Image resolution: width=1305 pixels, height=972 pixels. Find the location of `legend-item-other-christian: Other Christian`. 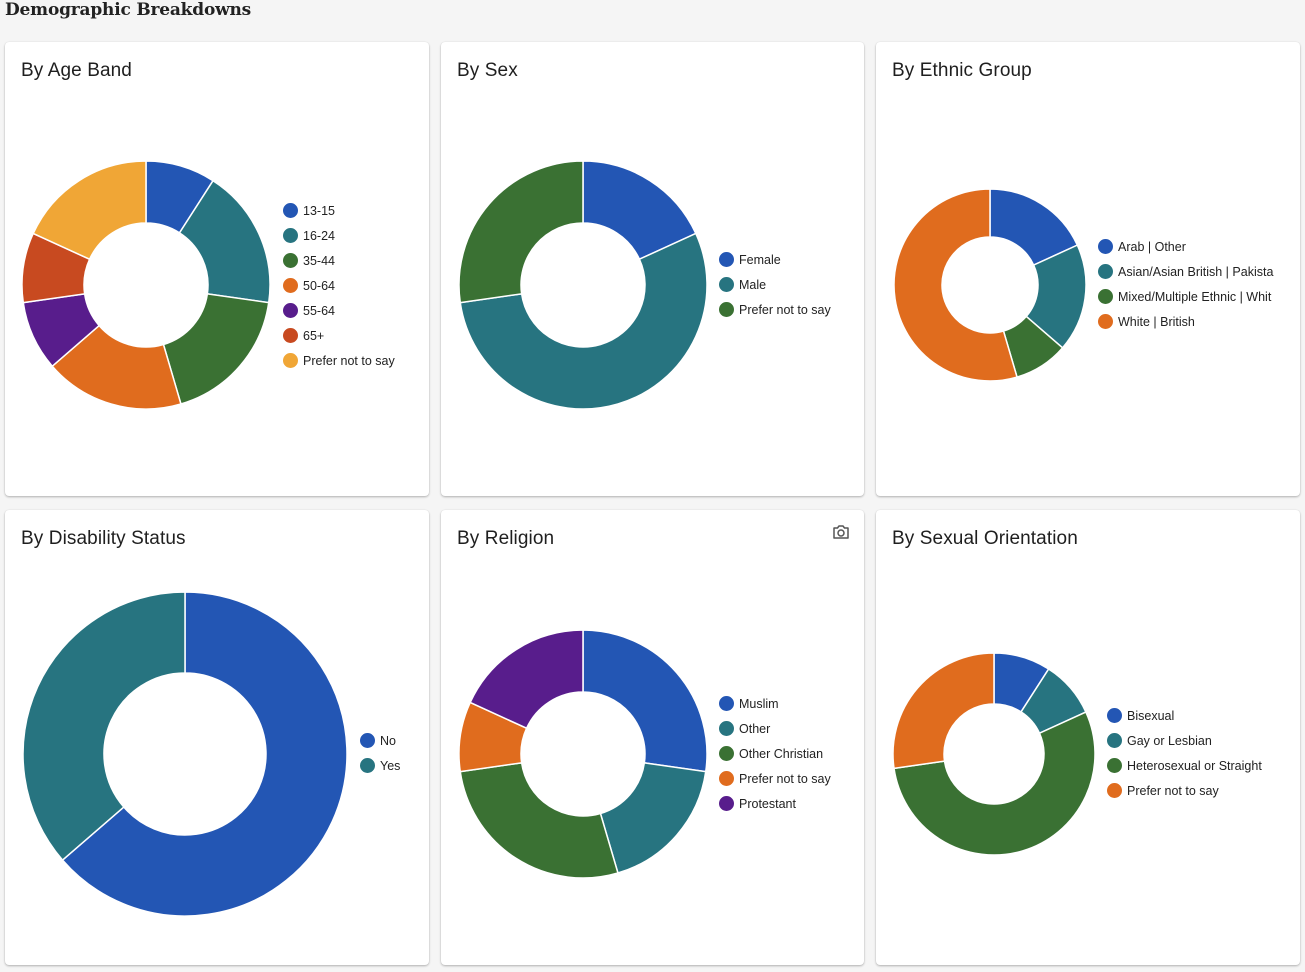

legend-item-other-christian: Other Christian is located at coordinates (775, 753).